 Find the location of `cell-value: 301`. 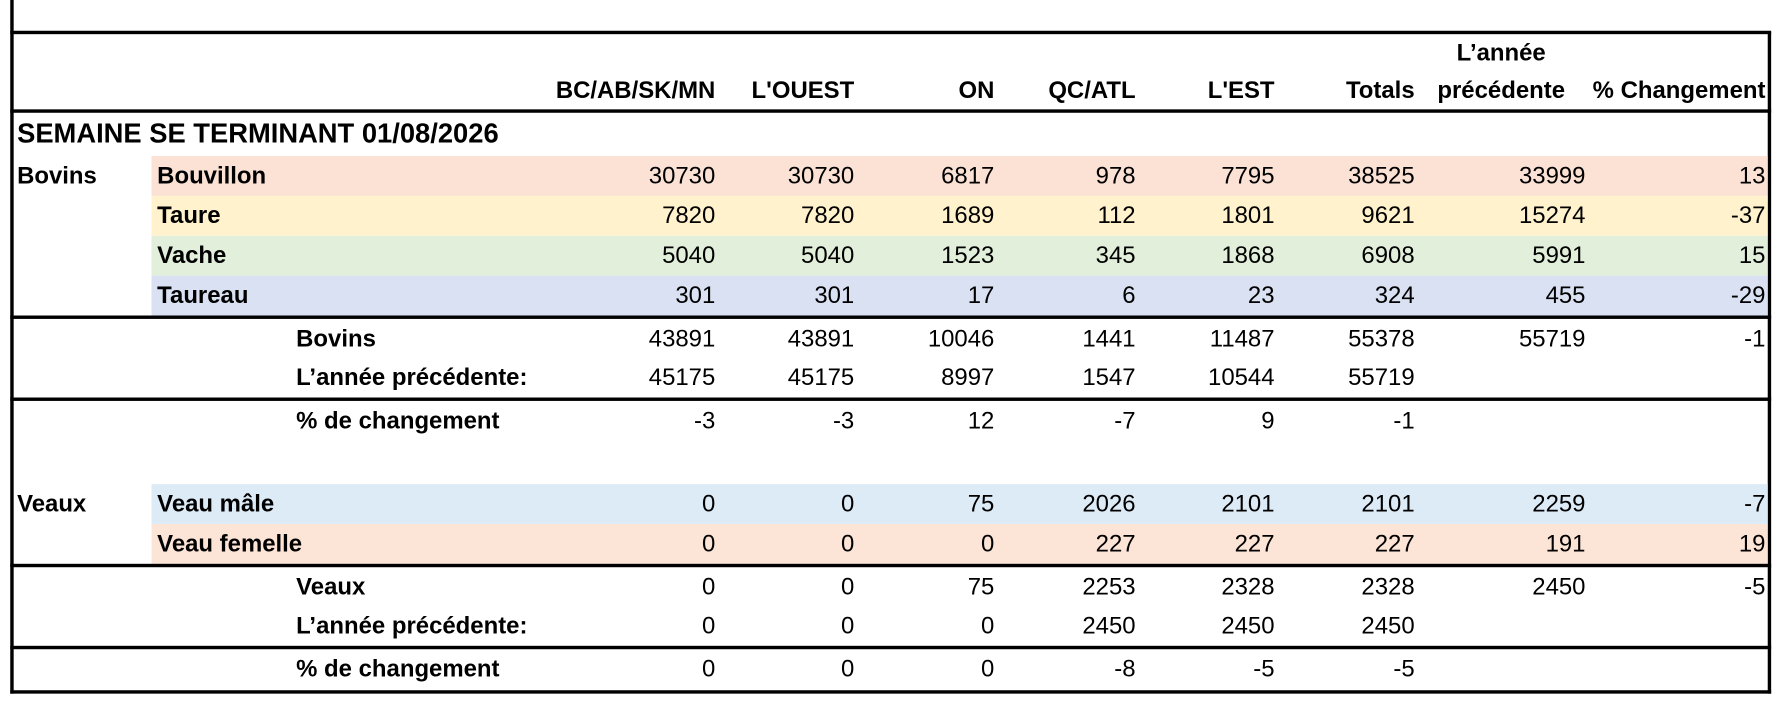

cell-value: 301 is located at coordinates (834, 295).